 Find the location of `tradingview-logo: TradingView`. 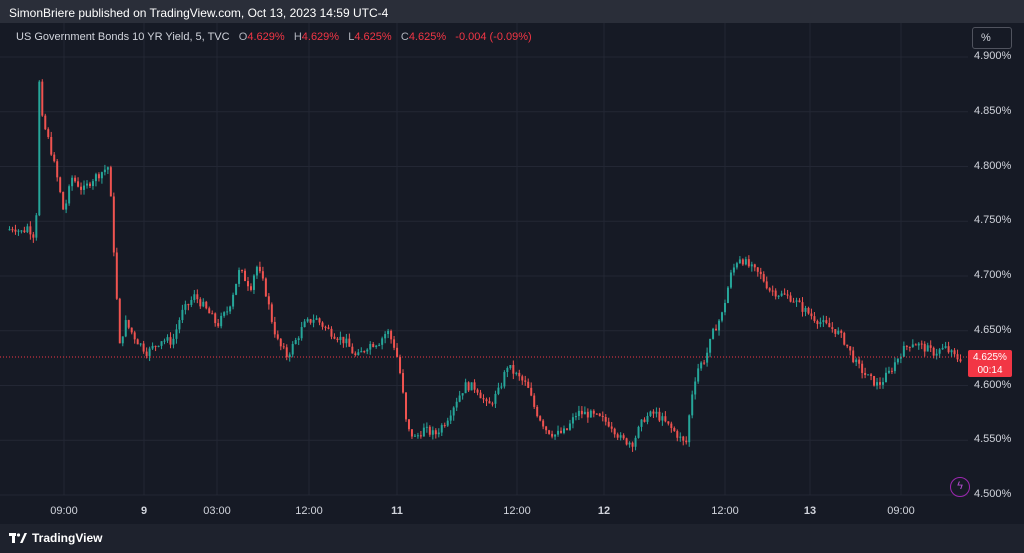

tradingview-logo: TradingView is located at coordinates (55, 538).